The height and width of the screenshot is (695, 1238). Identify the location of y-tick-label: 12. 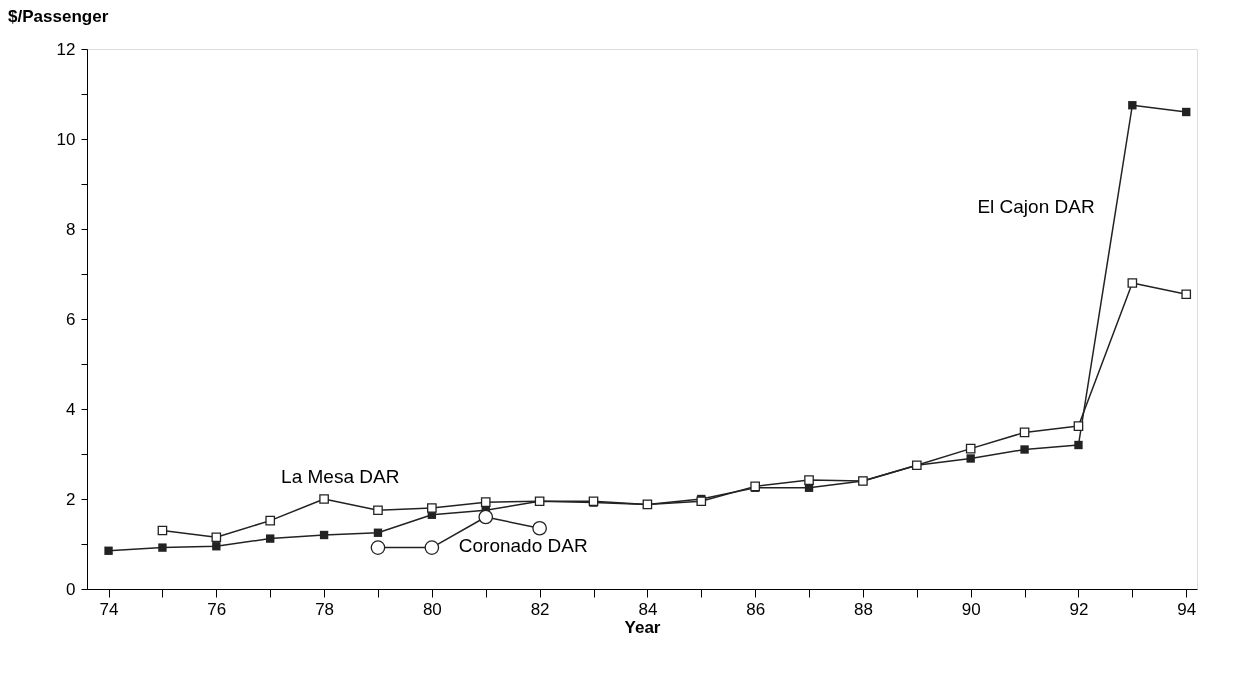
(66, 49).